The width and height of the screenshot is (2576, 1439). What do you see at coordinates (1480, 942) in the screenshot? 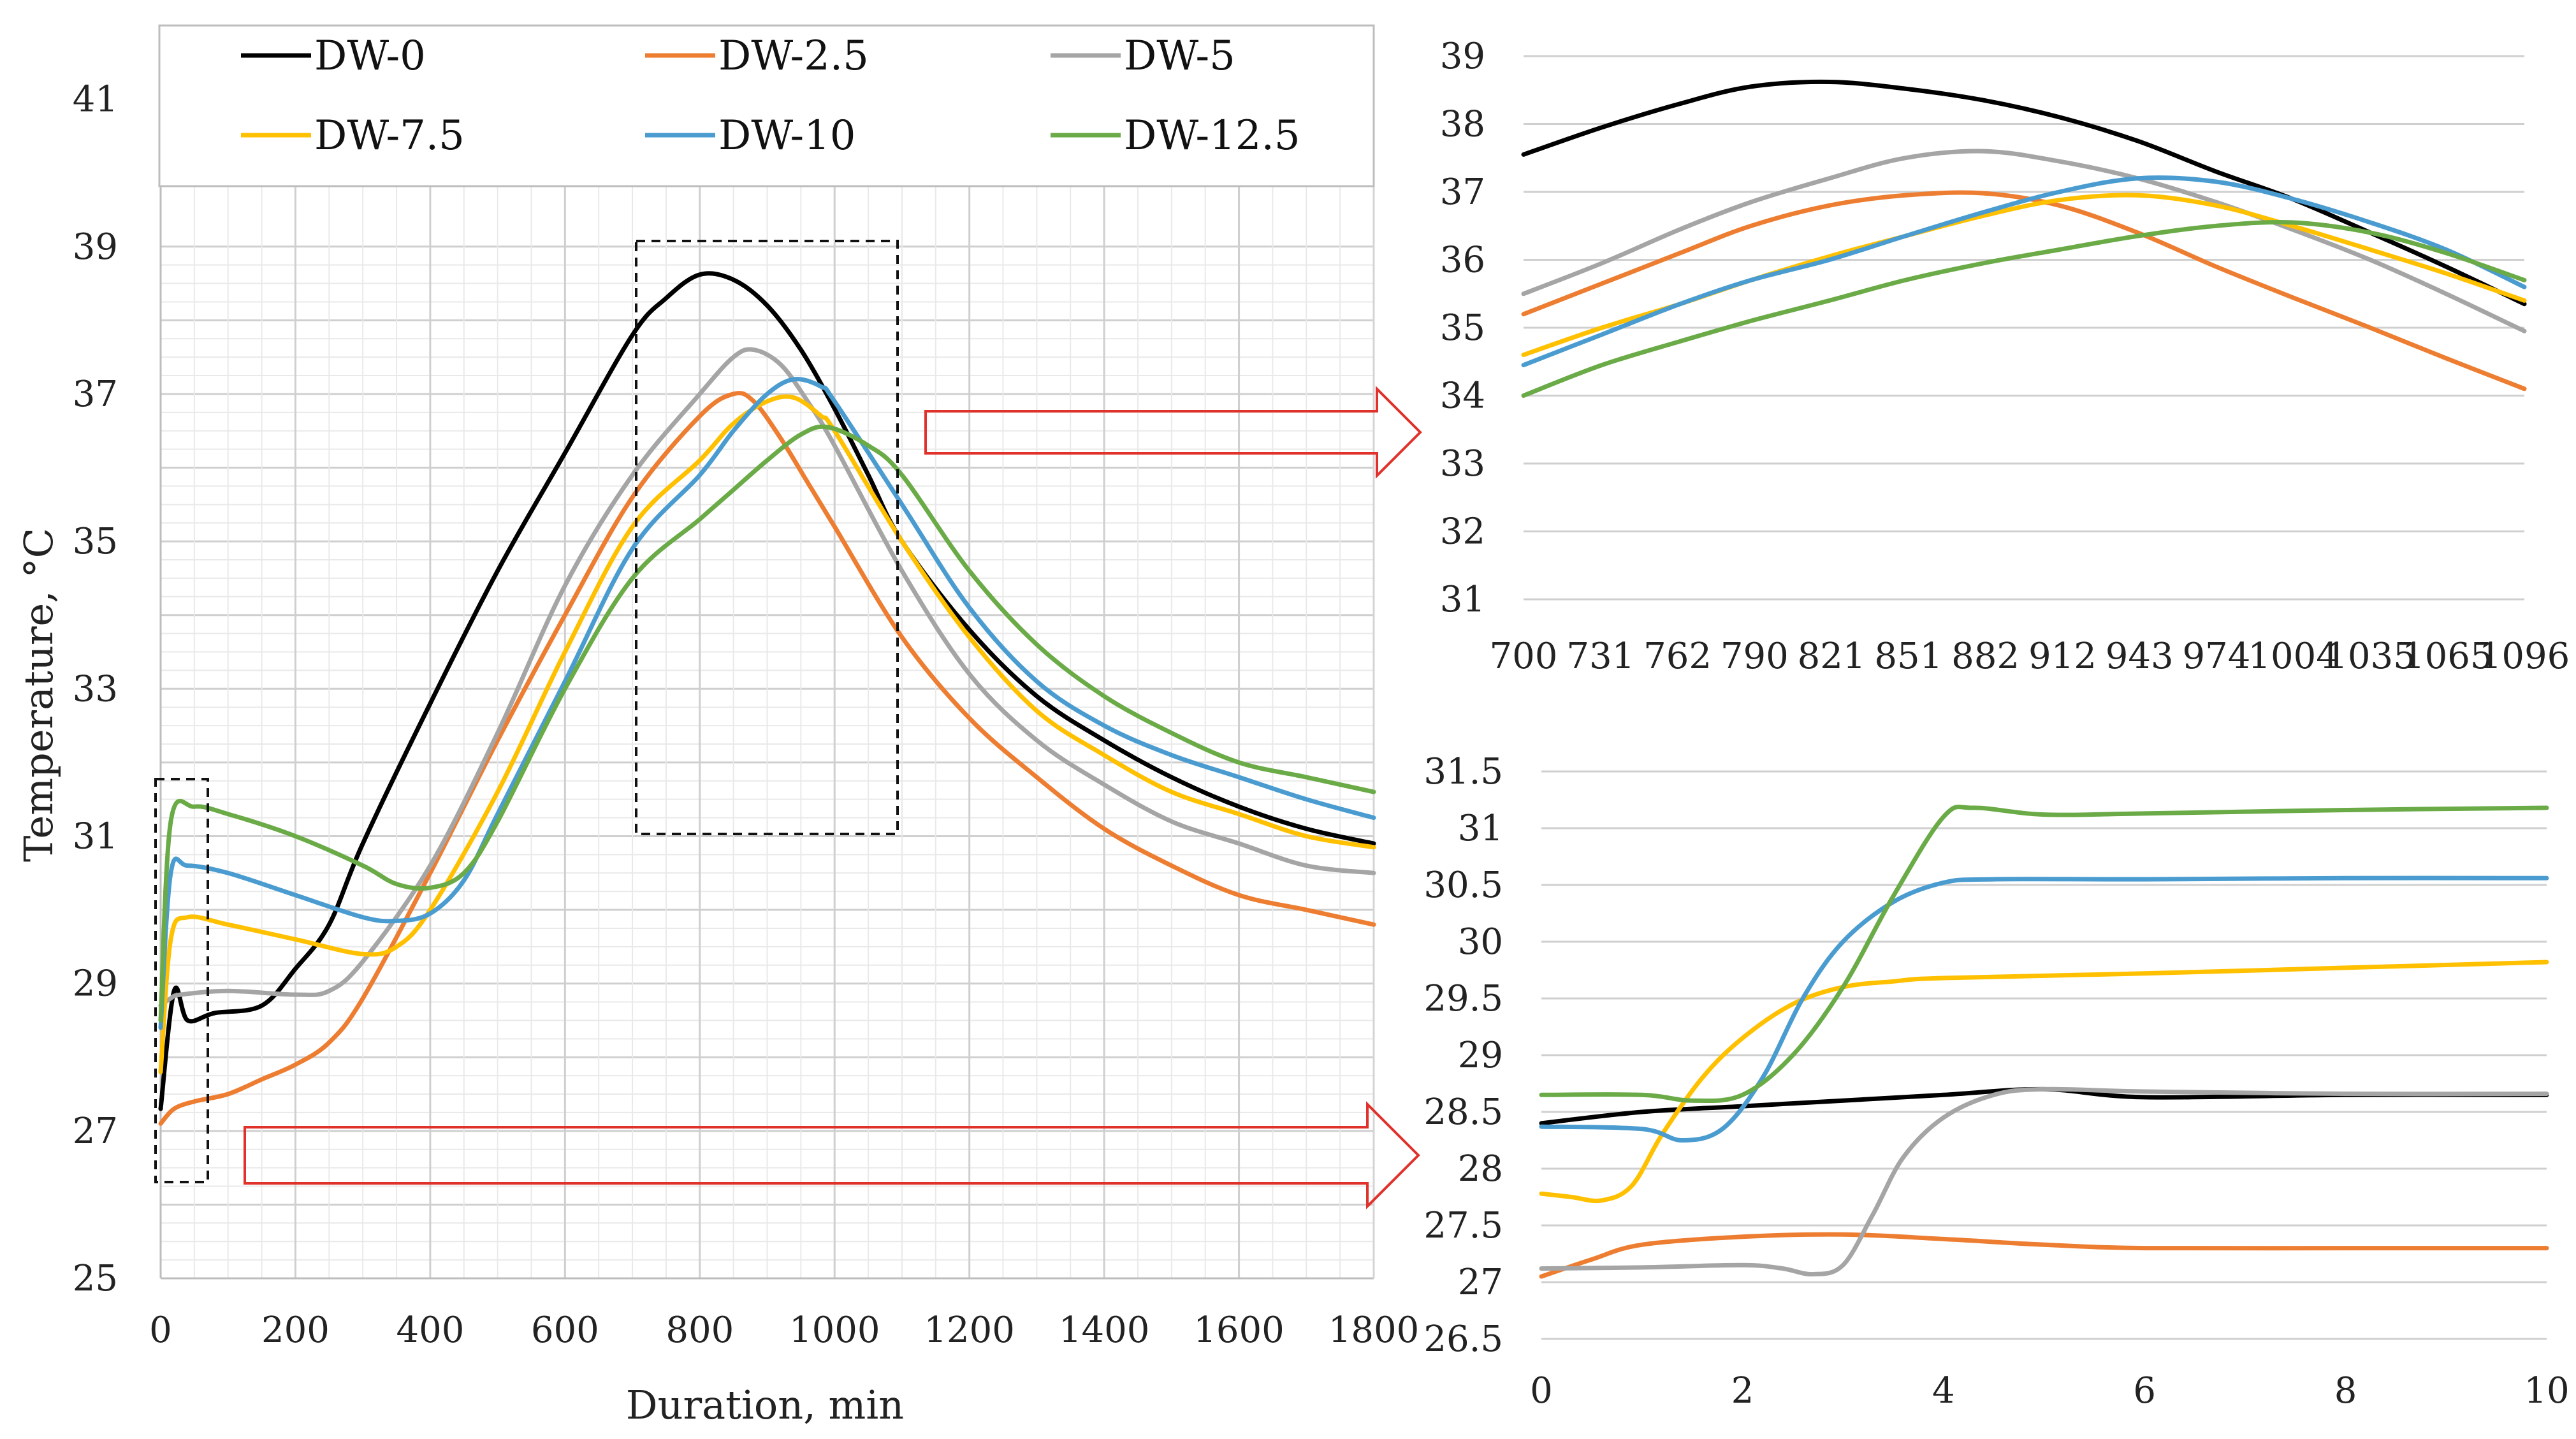
I see `zs-y-tick-label: 30` at bounding box center [1480, 942].